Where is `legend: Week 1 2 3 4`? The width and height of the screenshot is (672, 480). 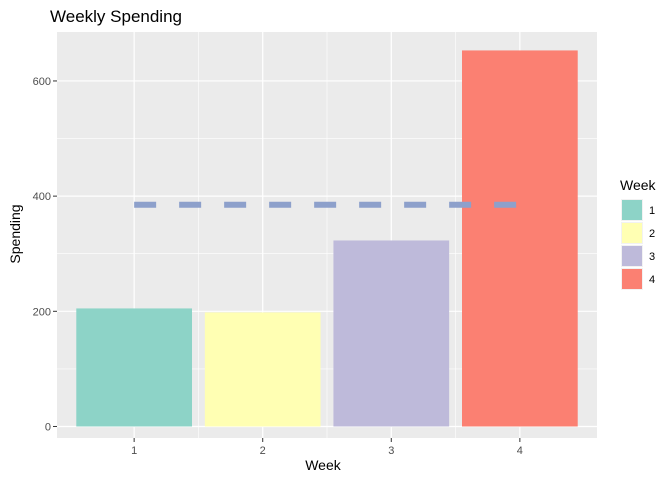 legend: Week 1 2 3 4 is located at coordinates (638, 233).